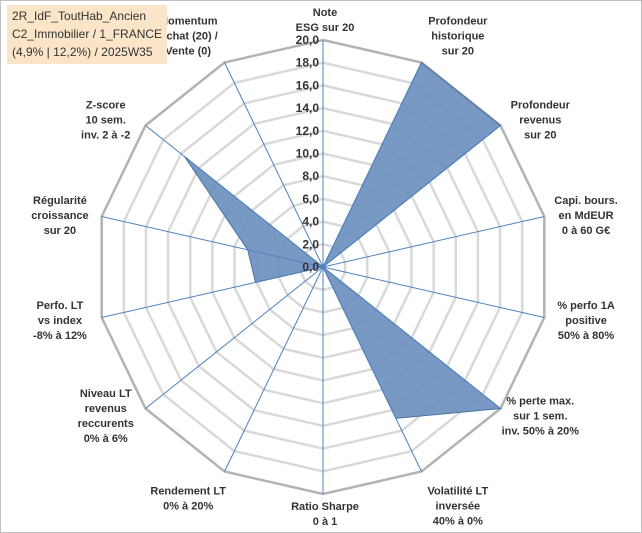 The height and width of the screenshot is (533, 642). Describe the element at coordinates (60, 321) in the screenshot. I see `axis-label: vs index` at that location.